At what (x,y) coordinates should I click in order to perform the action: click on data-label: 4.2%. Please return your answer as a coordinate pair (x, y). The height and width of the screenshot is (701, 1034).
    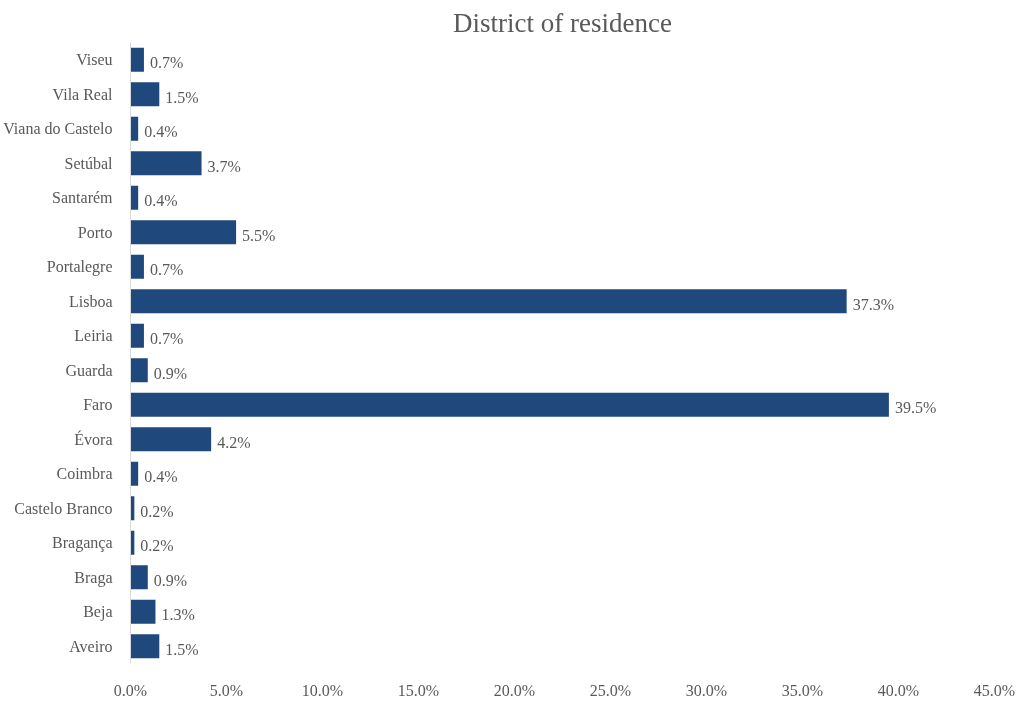
    Looking at the image, I should click on (234, 442).